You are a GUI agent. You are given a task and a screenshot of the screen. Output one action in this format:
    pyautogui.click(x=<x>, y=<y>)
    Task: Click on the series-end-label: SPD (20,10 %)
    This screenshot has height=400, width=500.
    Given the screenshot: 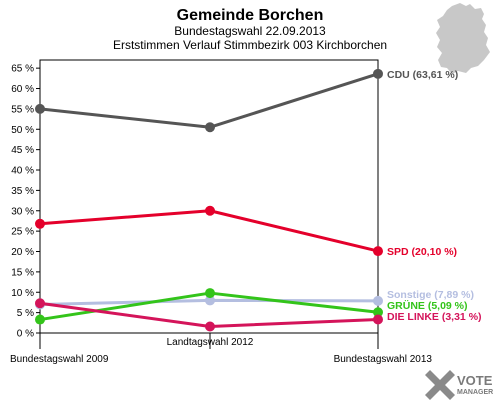 What is the action you would take?
    pyautogui.click(x=422, y=252)
    